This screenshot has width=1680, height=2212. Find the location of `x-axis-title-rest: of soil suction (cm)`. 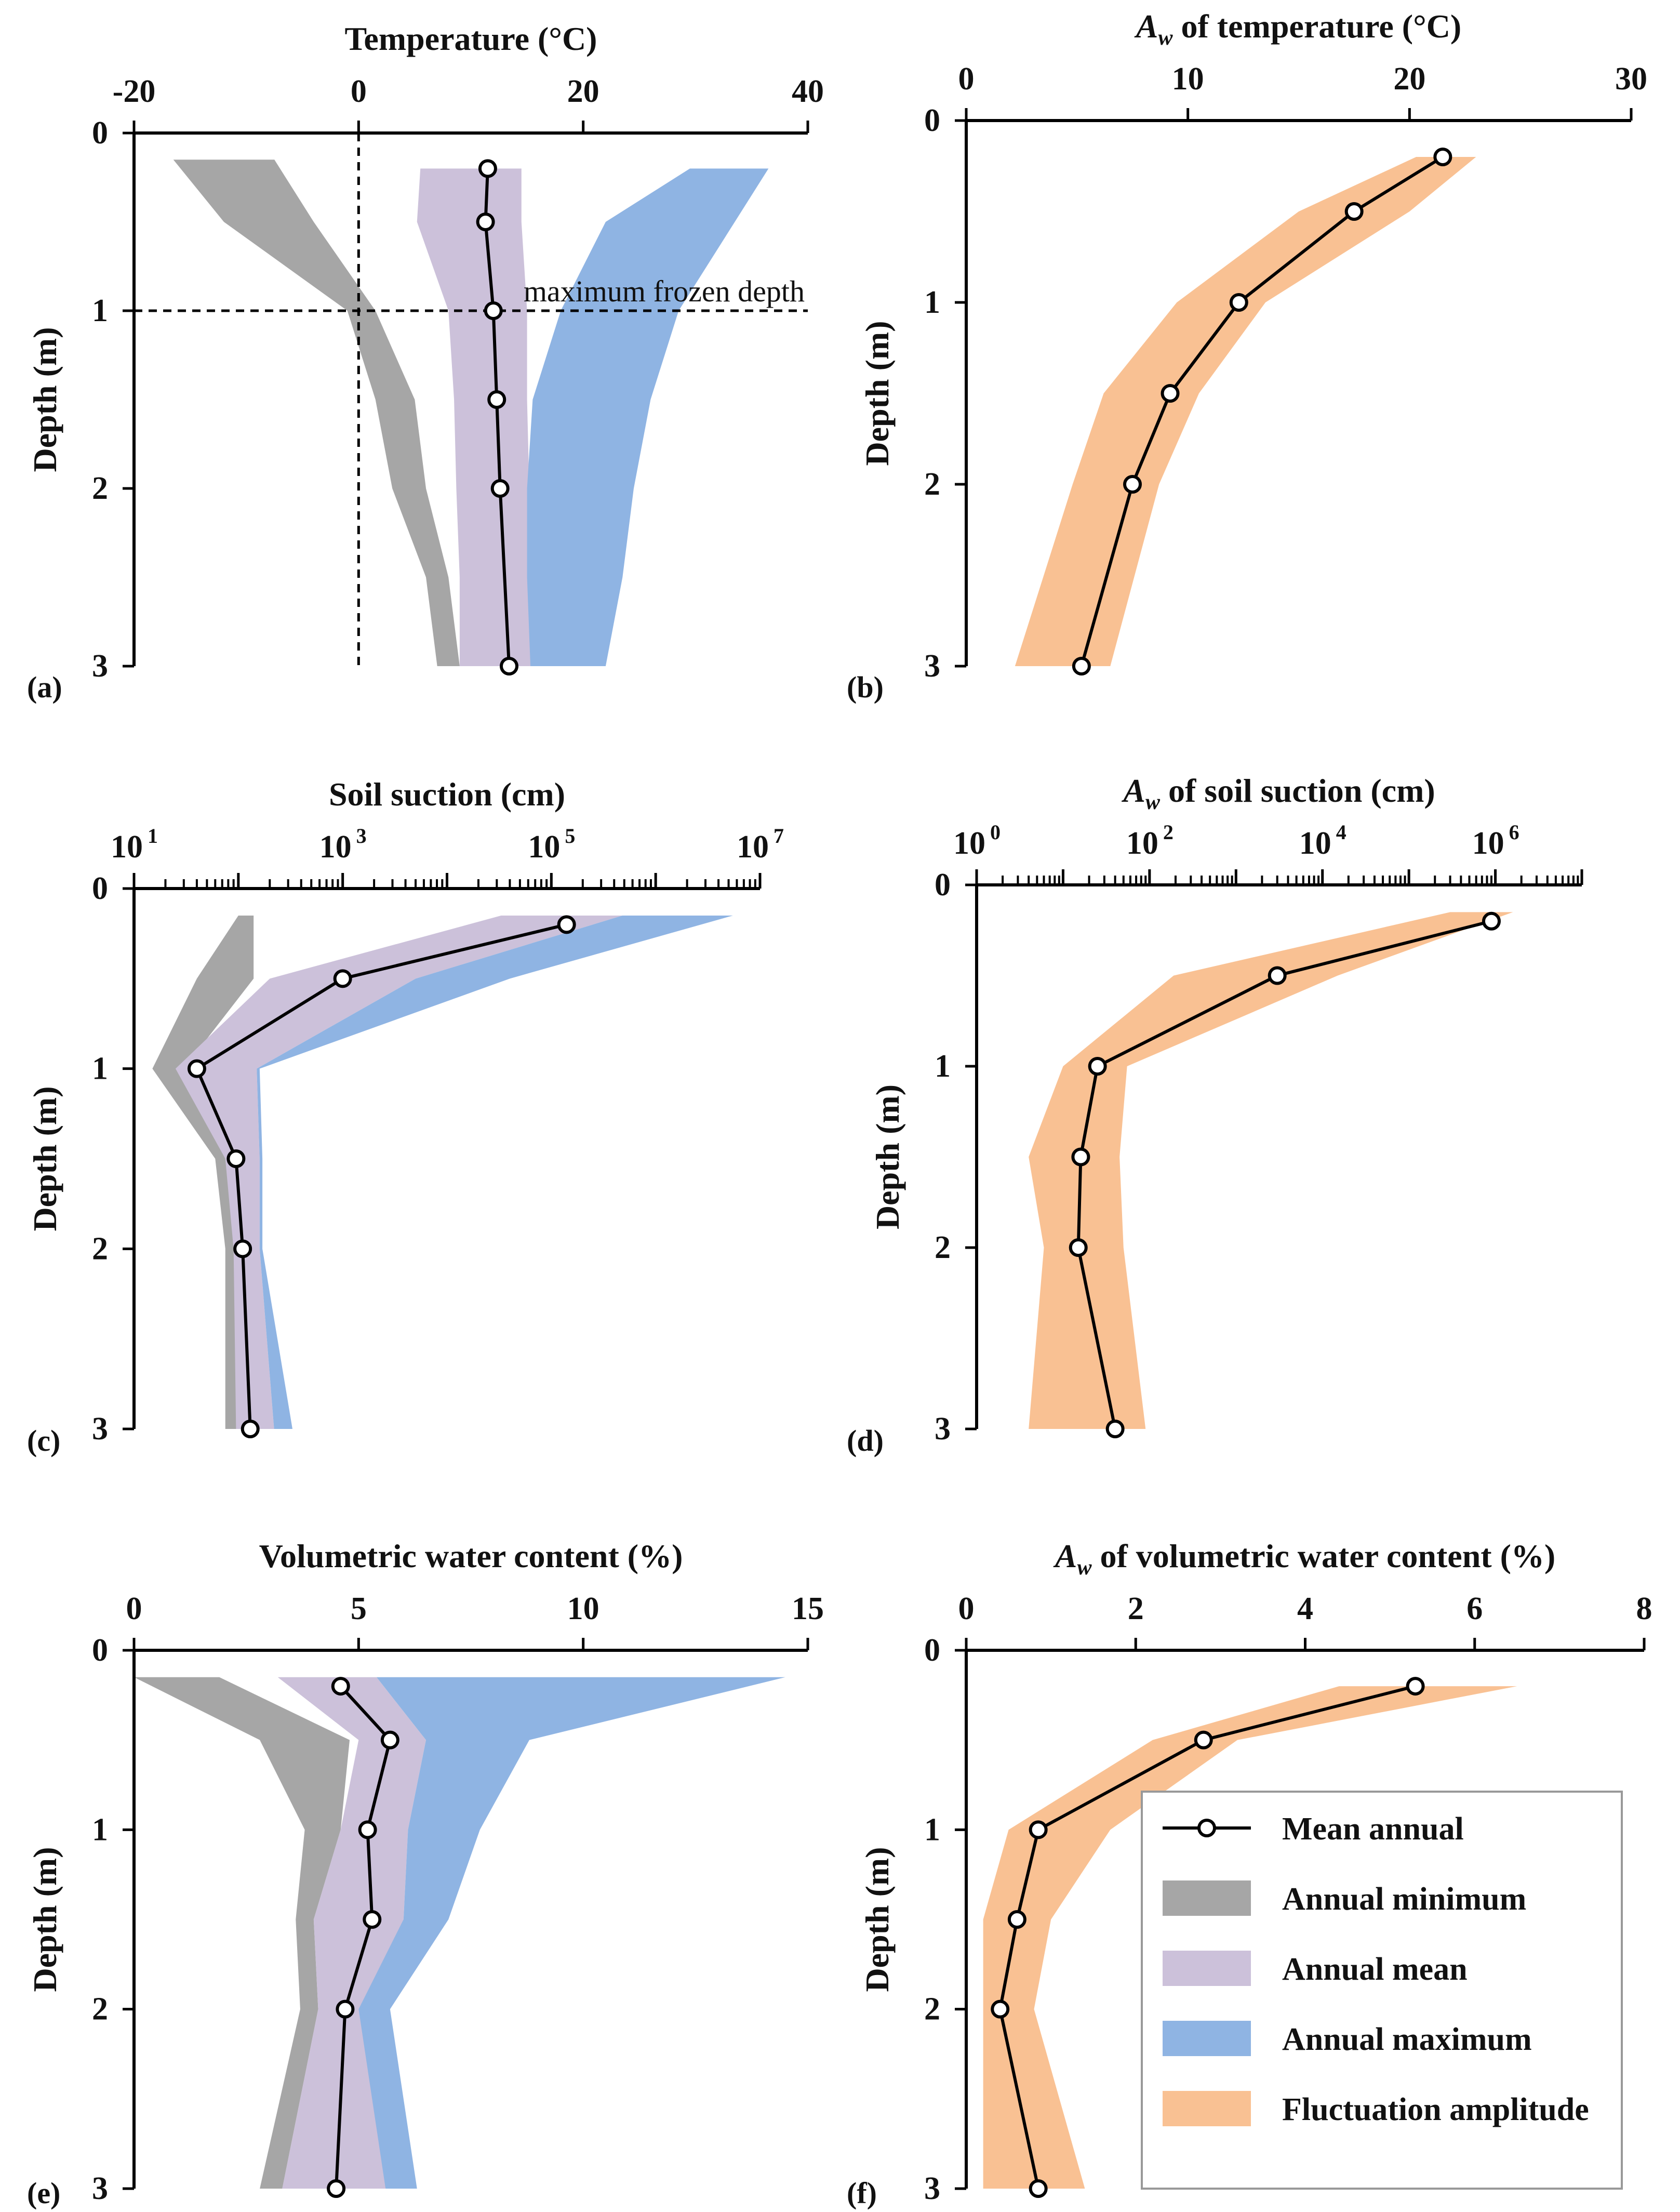

x-axis-title-rest: of soil suction (cm) is located at coordinates (1297, 790).